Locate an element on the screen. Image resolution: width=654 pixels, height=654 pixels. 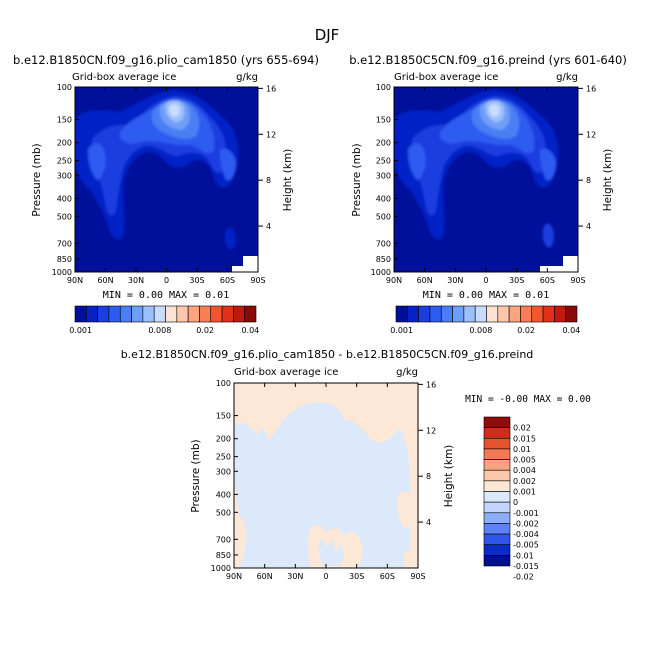
y-tick-label: 250 is located at coordinates (64, 161).